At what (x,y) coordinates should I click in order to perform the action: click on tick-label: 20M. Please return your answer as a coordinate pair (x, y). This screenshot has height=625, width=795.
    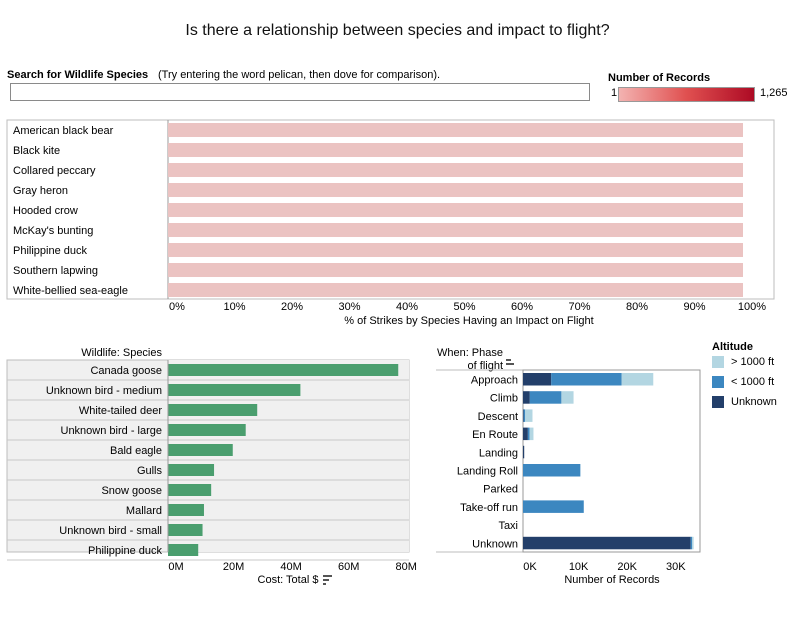
    Looking at the image, I should click on (233, 567).